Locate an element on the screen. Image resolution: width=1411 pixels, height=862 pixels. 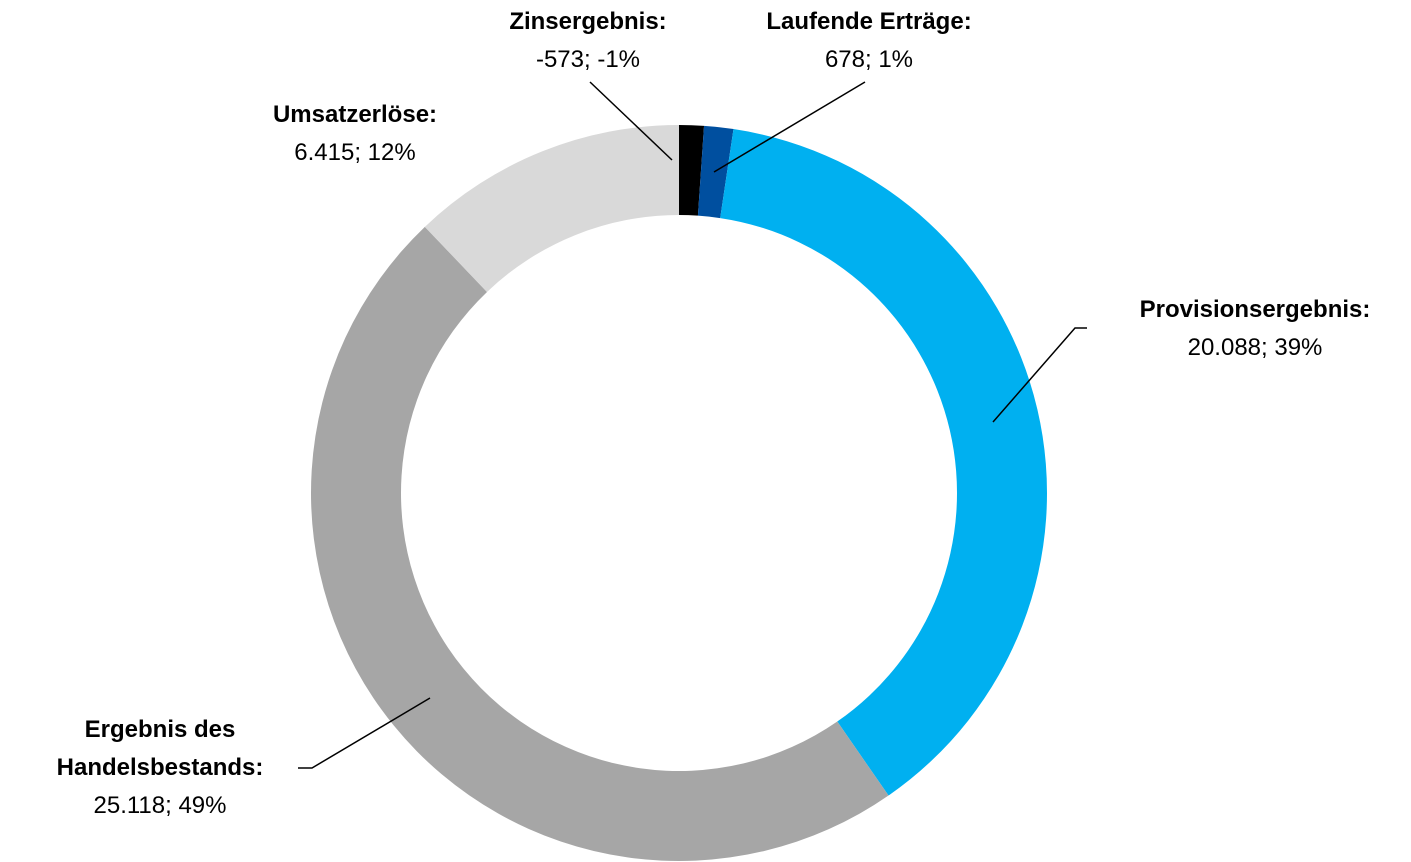
data-label: Provisionsergebnis: 20.088; 39% is located at coordinates (1253, 329).